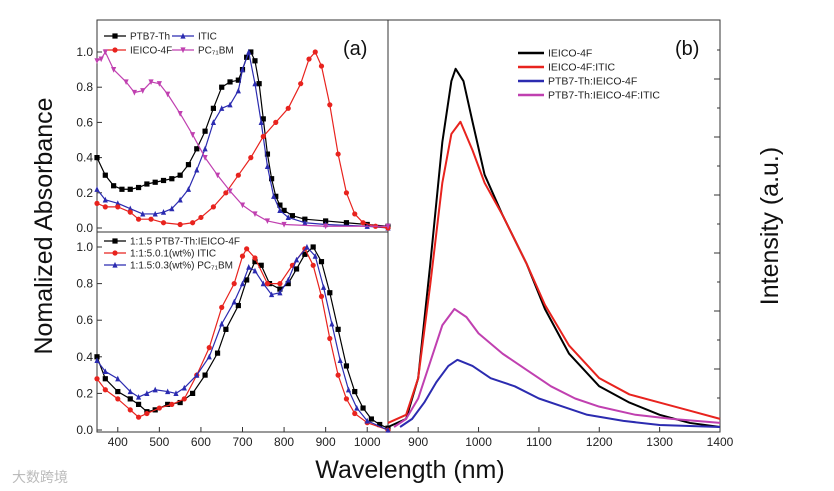  Describe the element at coordinates (201, 442) in the screenshot. I see `x-tick-label: 600` at that location.